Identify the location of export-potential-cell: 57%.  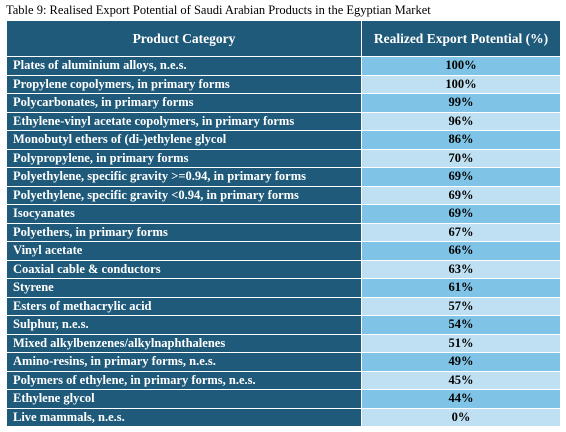
(461, 306).